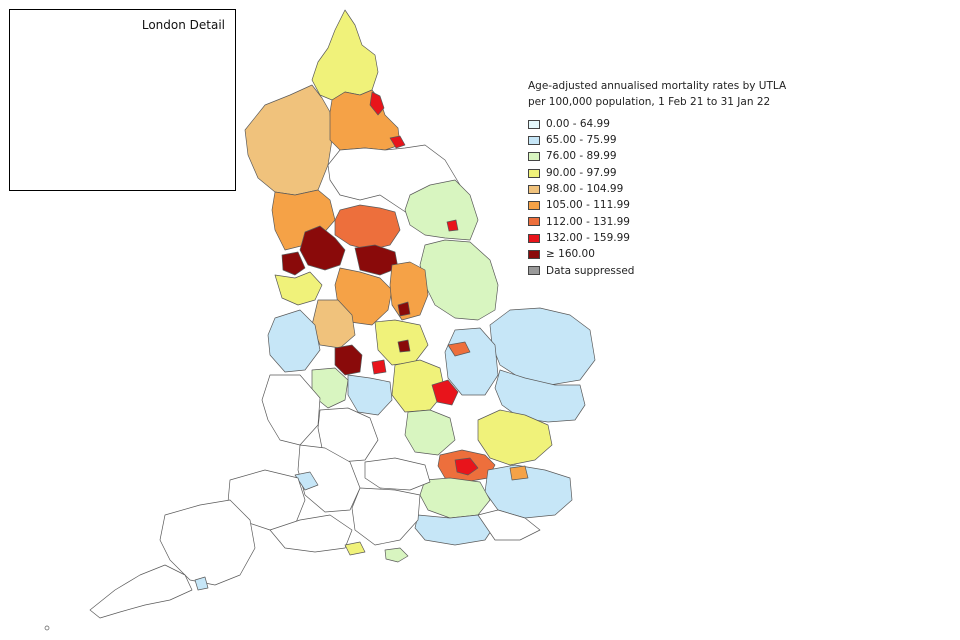  What do you see at coordinates (397, 474) in the screenshot?
I see `region-berkshire` at bounding box center [397, 474].